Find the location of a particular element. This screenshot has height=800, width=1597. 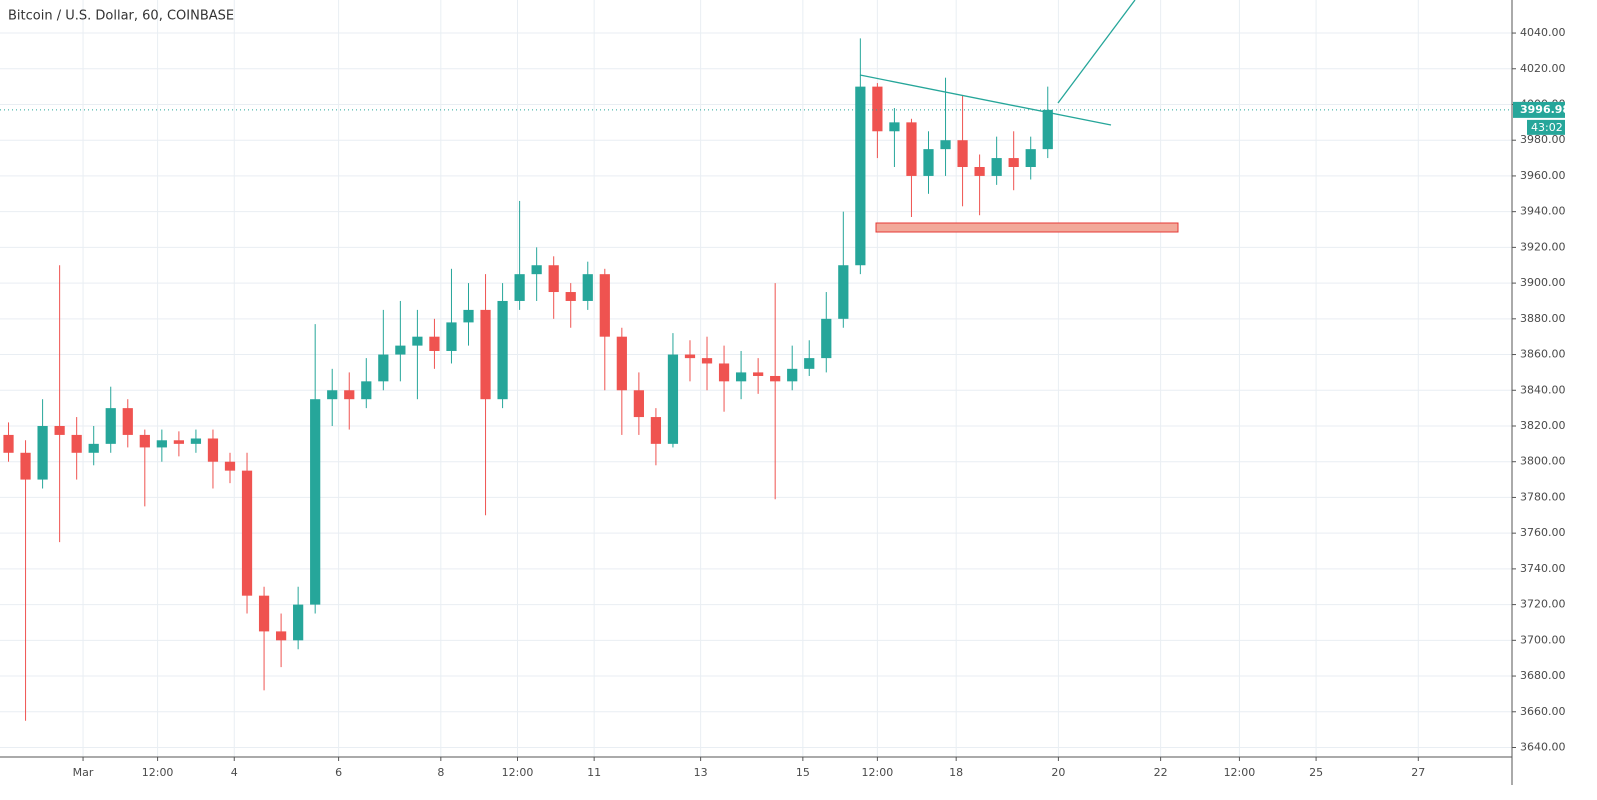

y-tick-label: 3780.00 is located at coordinates (1543, 496).